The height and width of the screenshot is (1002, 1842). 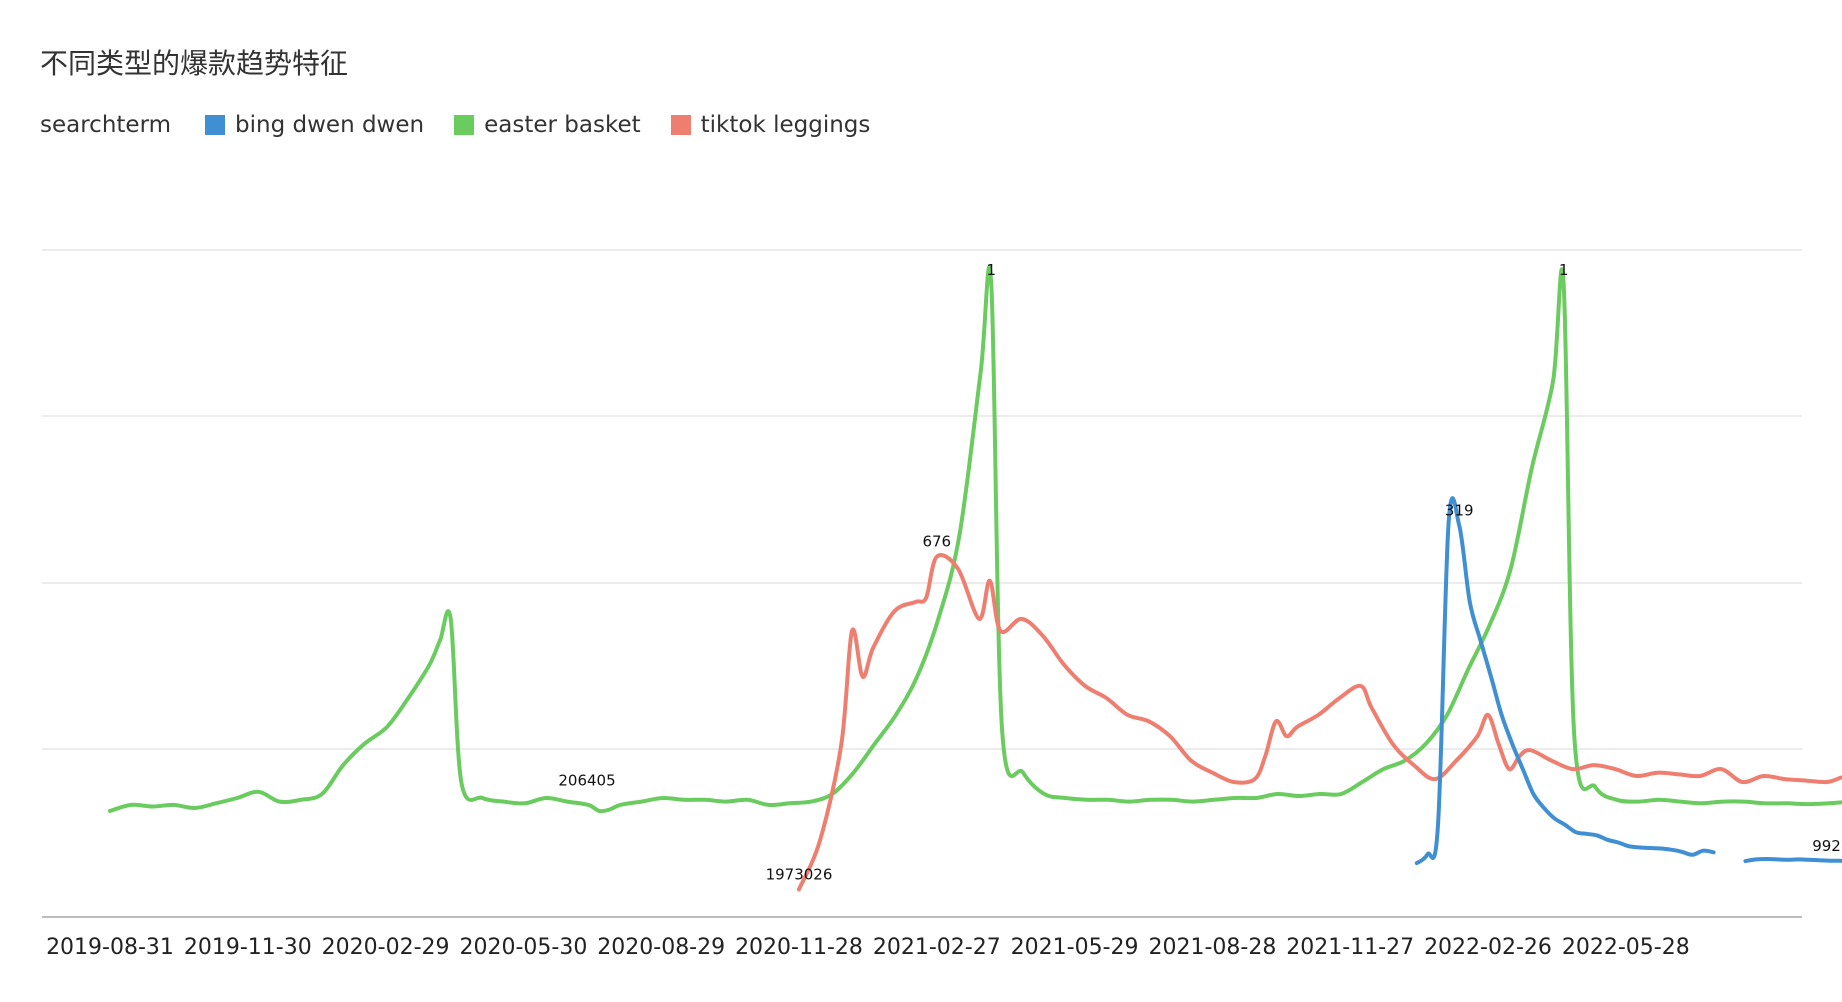 What do you see at coordinates (936, 542) in the screenshot?
I see `data-label: 676` at bounding box center [936, 542].